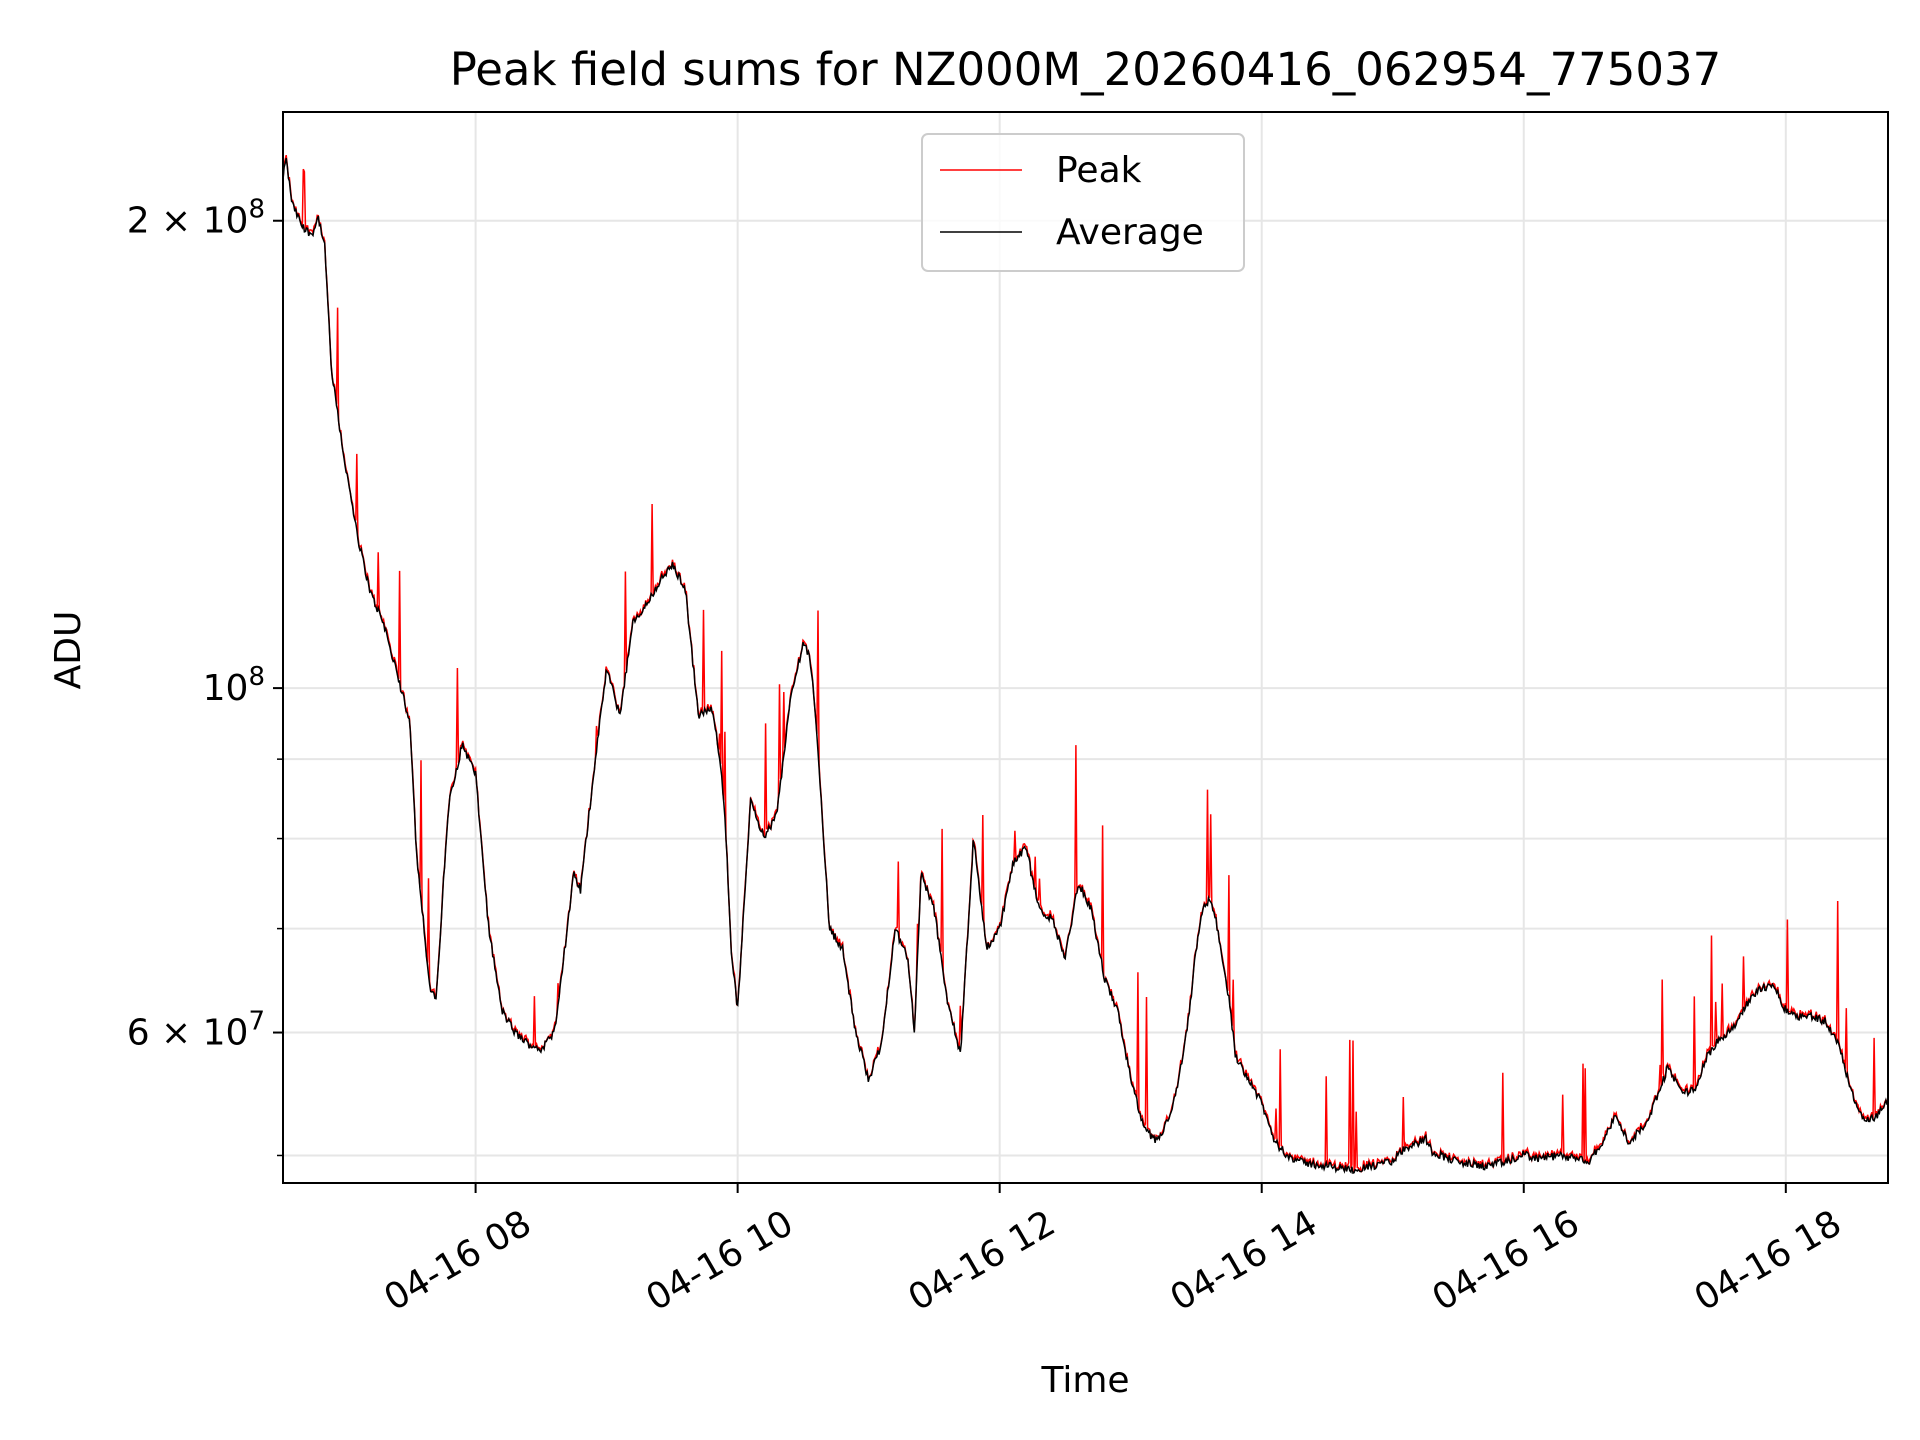 The height and width of the screenshot is (1440, 1920). What do you see at coordinates (196, 1030) in the screenshot?
I see `y-tick-label: 6 × 107` at bounding box center [196, 1030].